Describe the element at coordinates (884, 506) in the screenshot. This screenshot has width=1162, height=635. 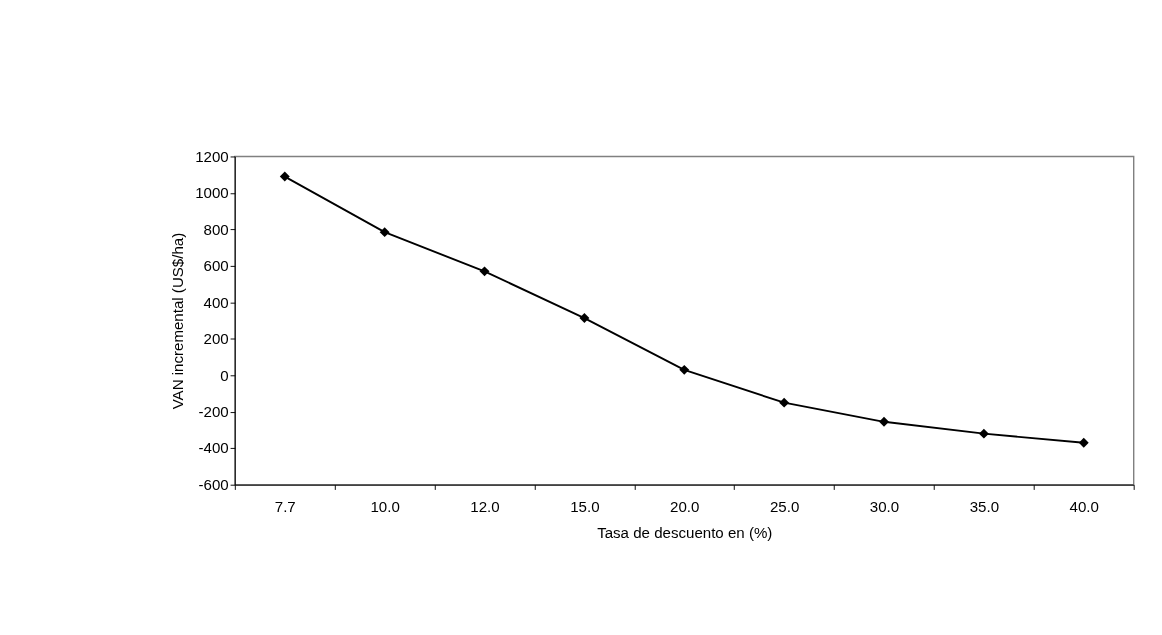
I see `x-tick-label: 30.0` at that location.